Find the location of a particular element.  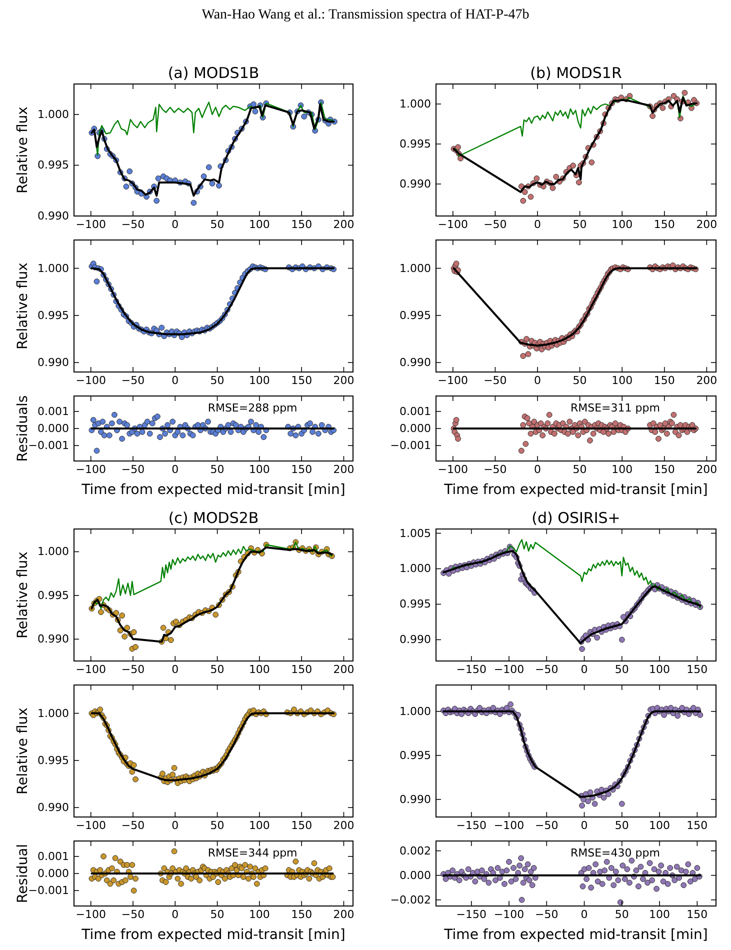

y-tick-label: 1.005 is located at coordinates (415, 533).